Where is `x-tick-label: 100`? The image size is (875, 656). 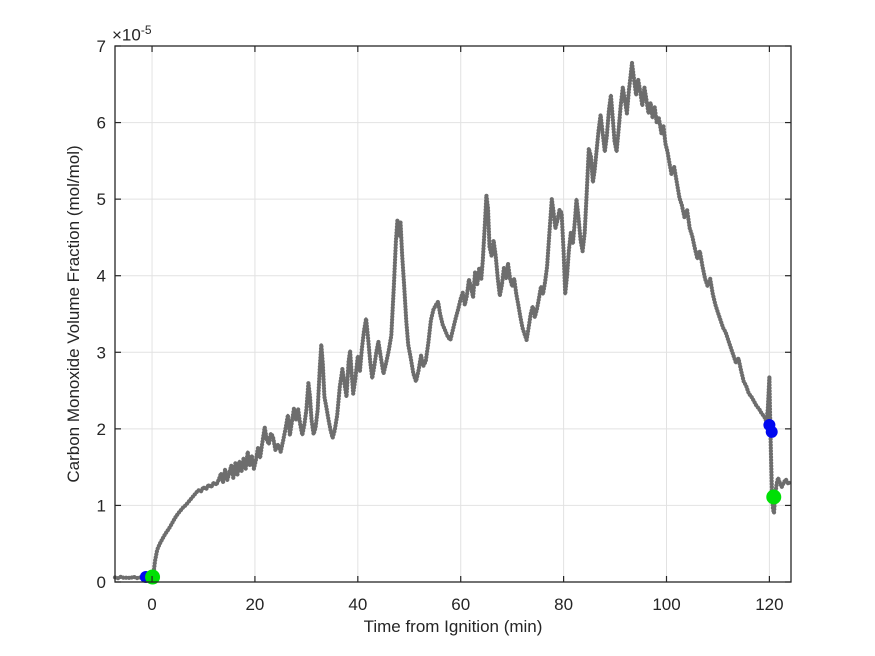 x-tick-label: 100 is located at coordinates (666, 604).